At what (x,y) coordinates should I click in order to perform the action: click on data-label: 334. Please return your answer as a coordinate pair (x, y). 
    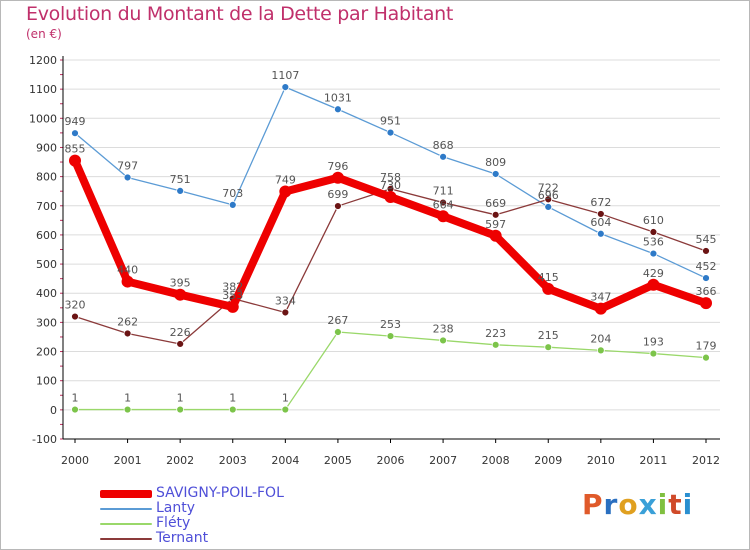
    Looking at the image, I should click on (285, 300).